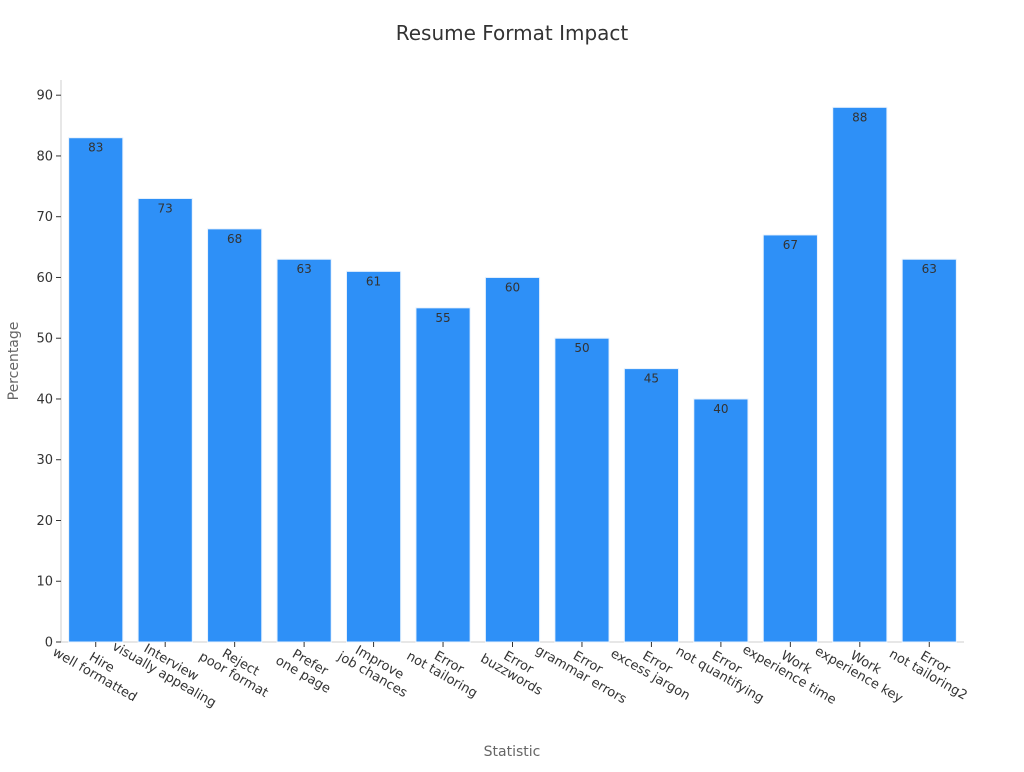 Image resolution: width=1024 pixels, height=772 pixels. I want to click on x-tick-label: Errornot tailoring, so click(445, 669).